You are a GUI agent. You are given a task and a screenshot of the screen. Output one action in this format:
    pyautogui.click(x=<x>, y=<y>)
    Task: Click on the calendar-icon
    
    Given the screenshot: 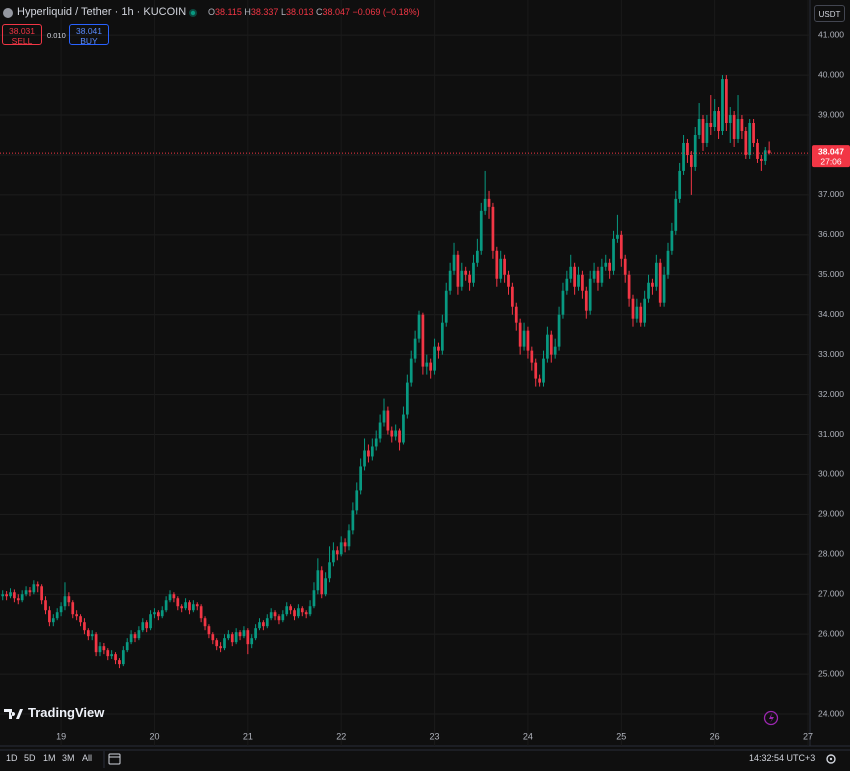 What is the action you would take?
    pyautogui.click(x=114, y=759)
    